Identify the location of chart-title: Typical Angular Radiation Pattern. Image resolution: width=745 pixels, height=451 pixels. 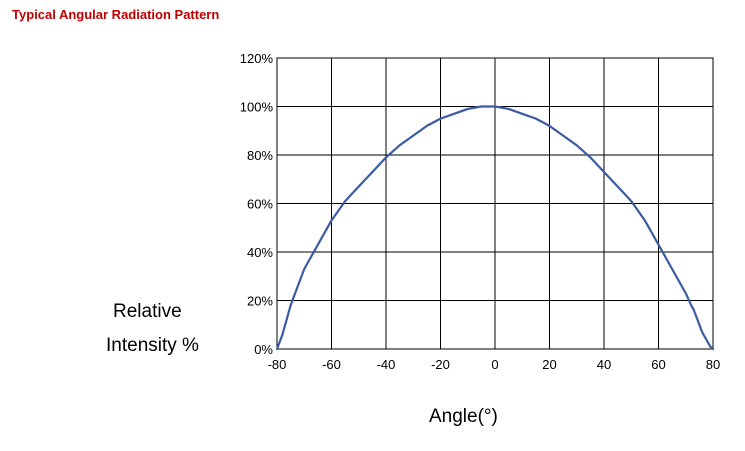
(116, 14).